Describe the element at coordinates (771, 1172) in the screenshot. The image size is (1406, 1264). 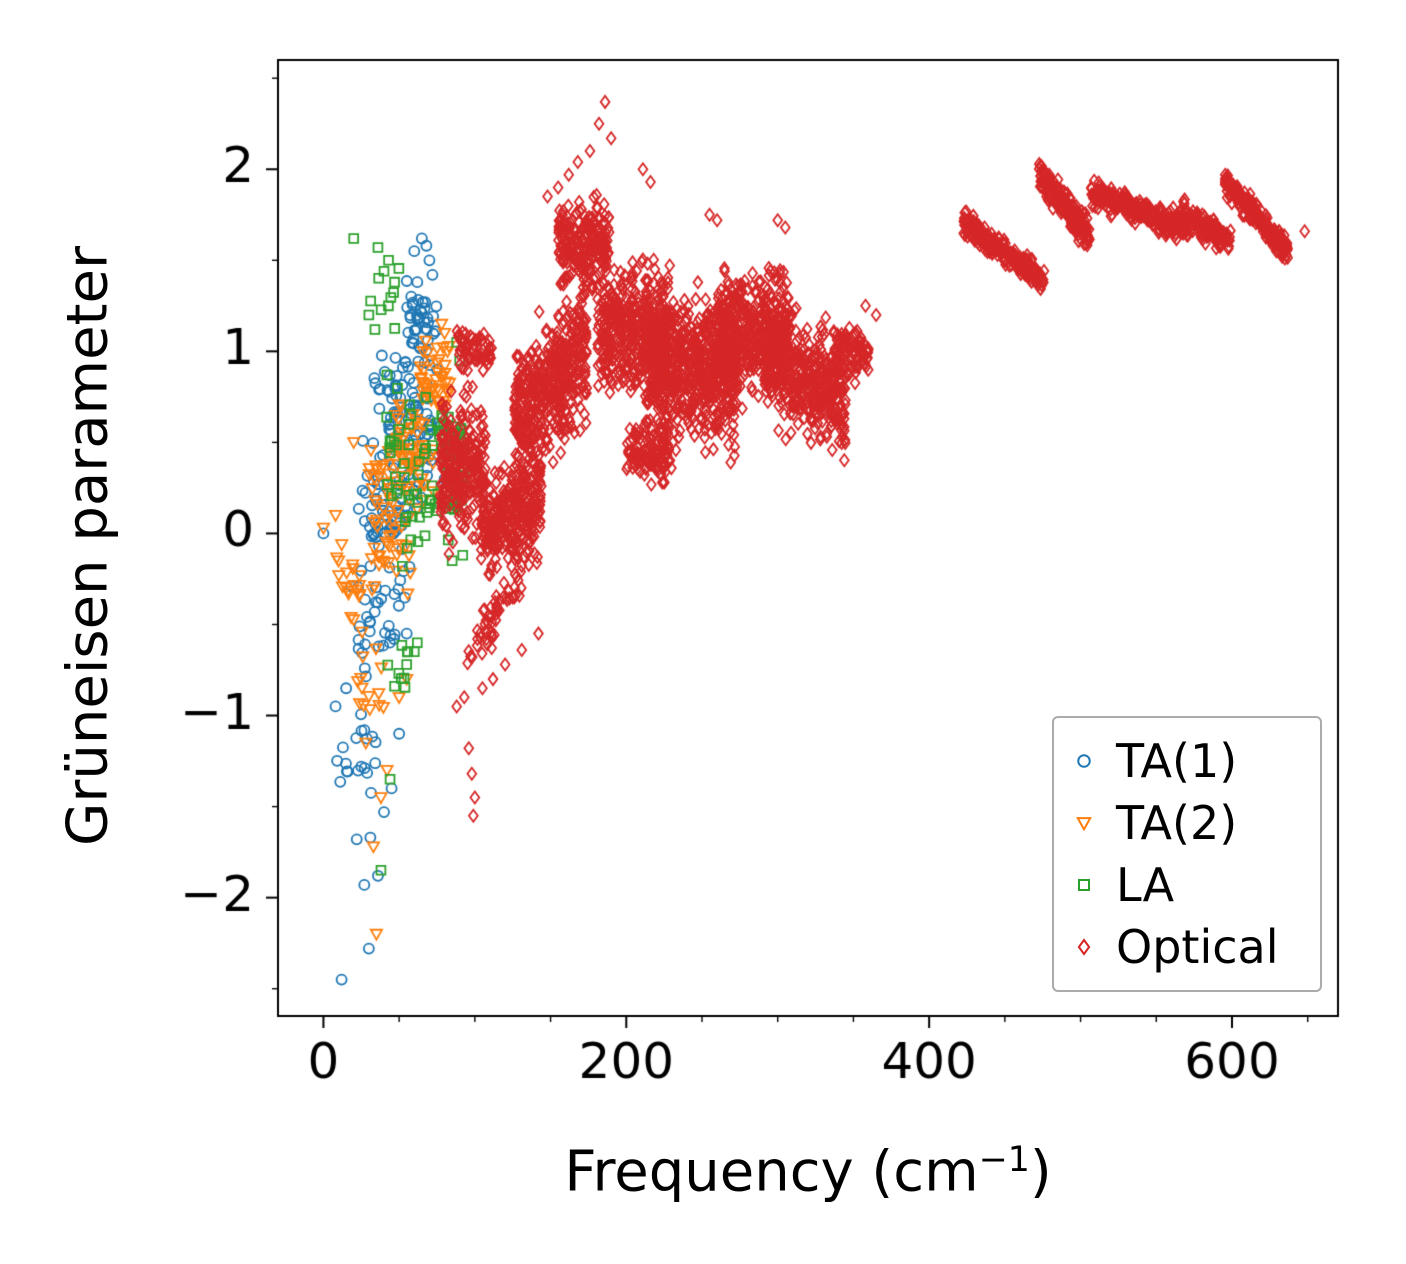
I see `x-axis-label-text: Frequency (cm` at that location.